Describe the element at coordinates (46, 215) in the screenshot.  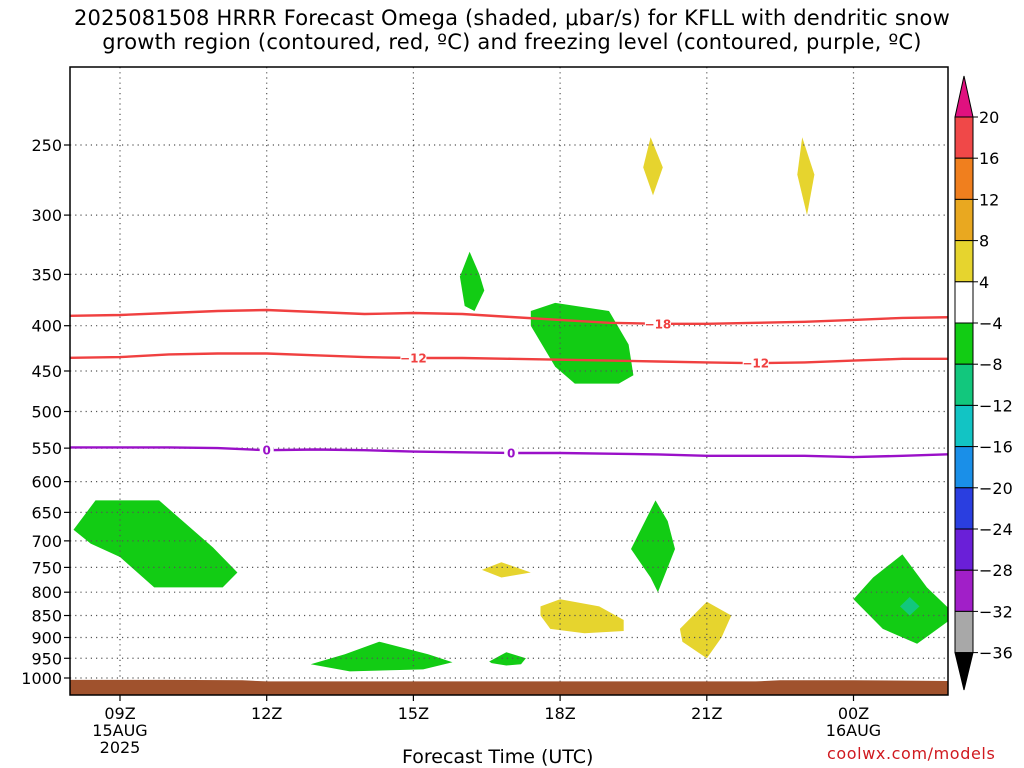
I see `y-tick-label-300: 300` at that location.